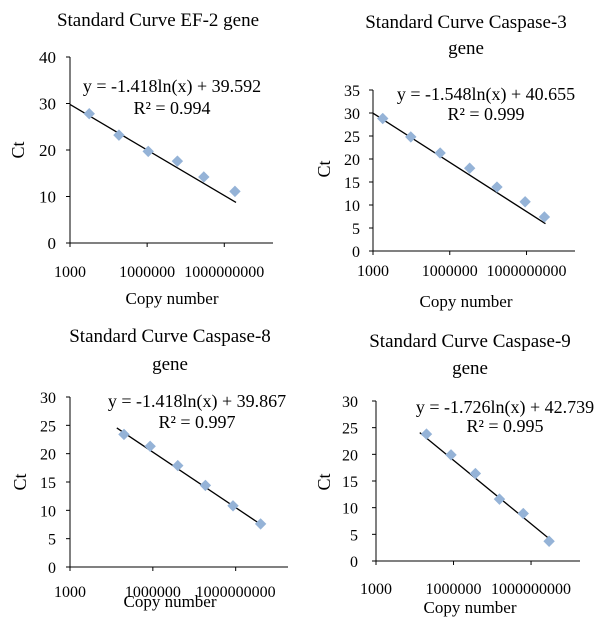 This screenshot has height=618, width=603. What do you see at coordinates (485, 114) in the screenshot?
I see `r-squared-label: R² = 0.999` at bounding box center [485, 114].